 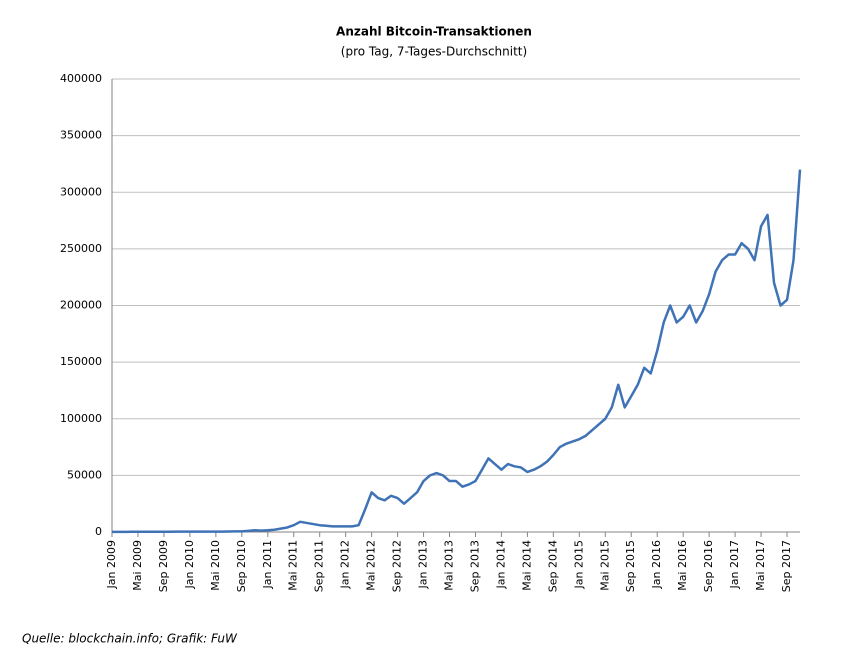 I want to click on x-tick-label: Jan 2009, so click(x=111, y=564).